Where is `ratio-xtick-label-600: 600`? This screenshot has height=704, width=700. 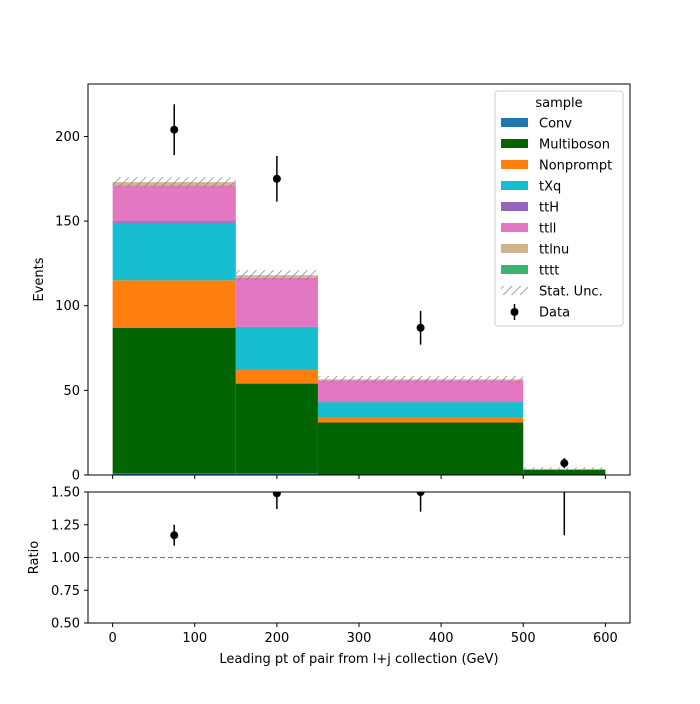
ratio-xtick-label-600: 600 is located at coordinates (605, 638).